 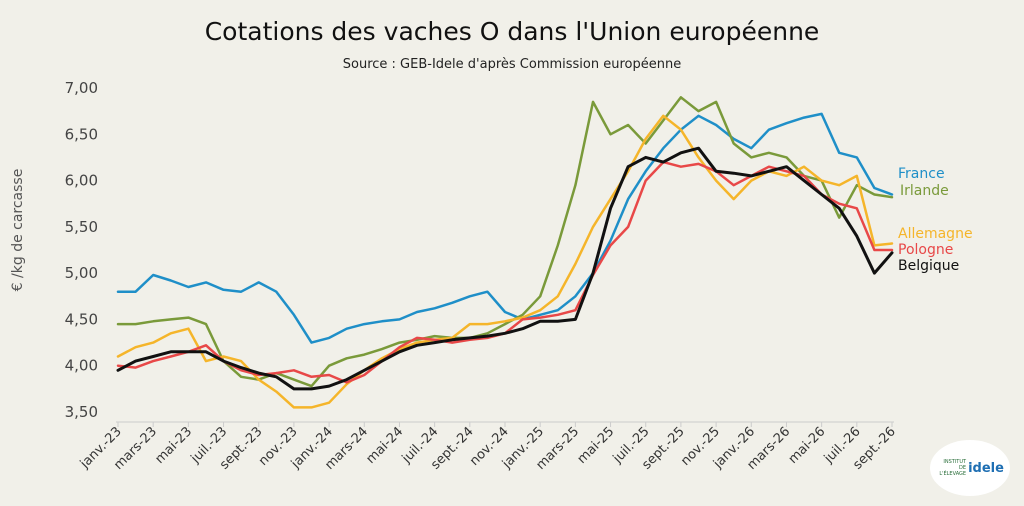 I want to click on y-tick-label: 6,00, so click(x=81, y=181).